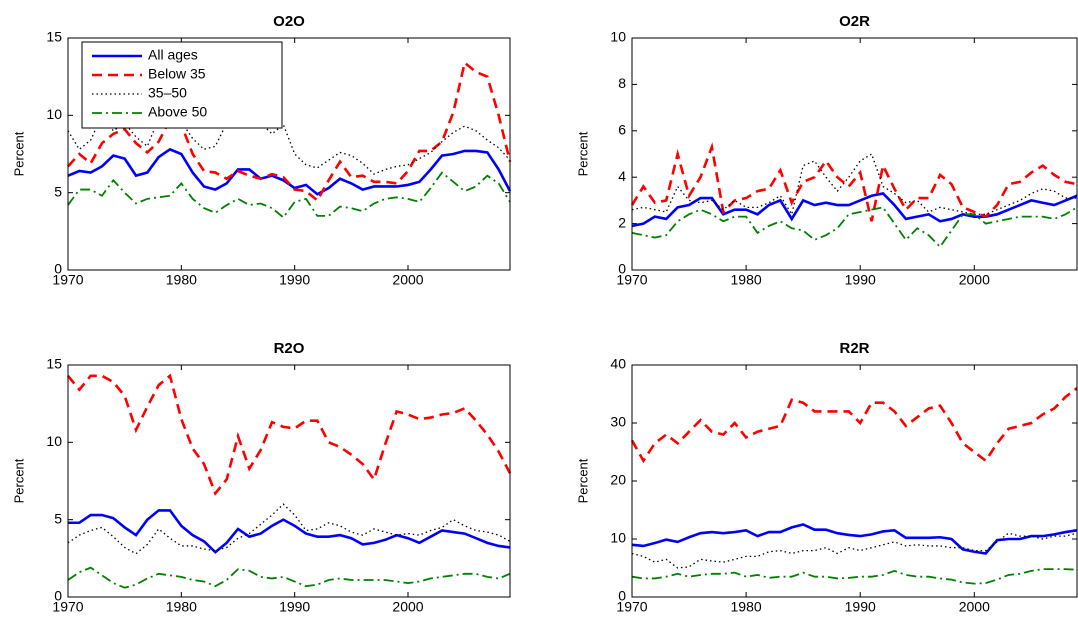  I want to click on y-tick-label: 4, so click(622, 176).